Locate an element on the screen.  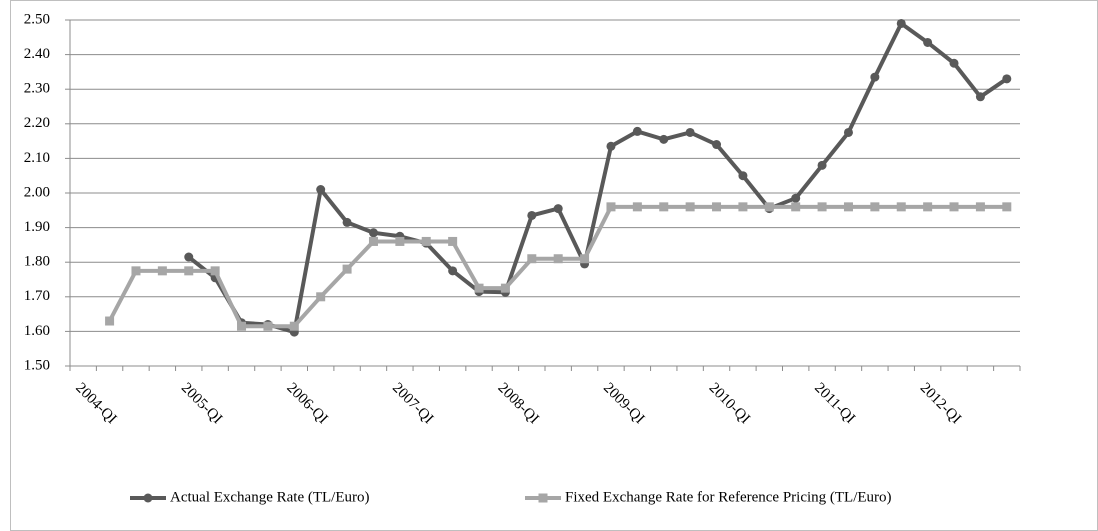
y-tick-label: 2.50 is located at coordinates (37, 19).